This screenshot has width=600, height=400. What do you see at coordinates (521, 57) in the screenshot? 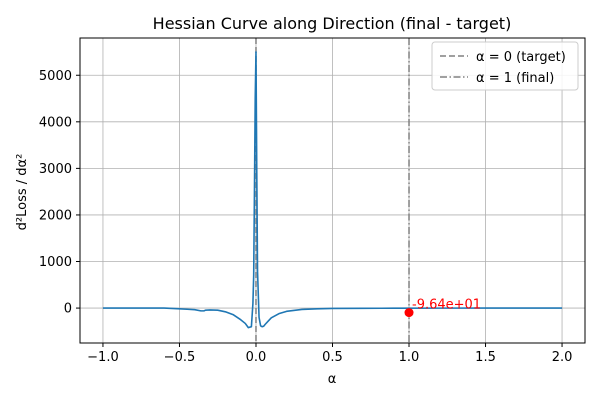
I see `legend-label-target: α = 0 (target)` at bounding box center [521, 57].